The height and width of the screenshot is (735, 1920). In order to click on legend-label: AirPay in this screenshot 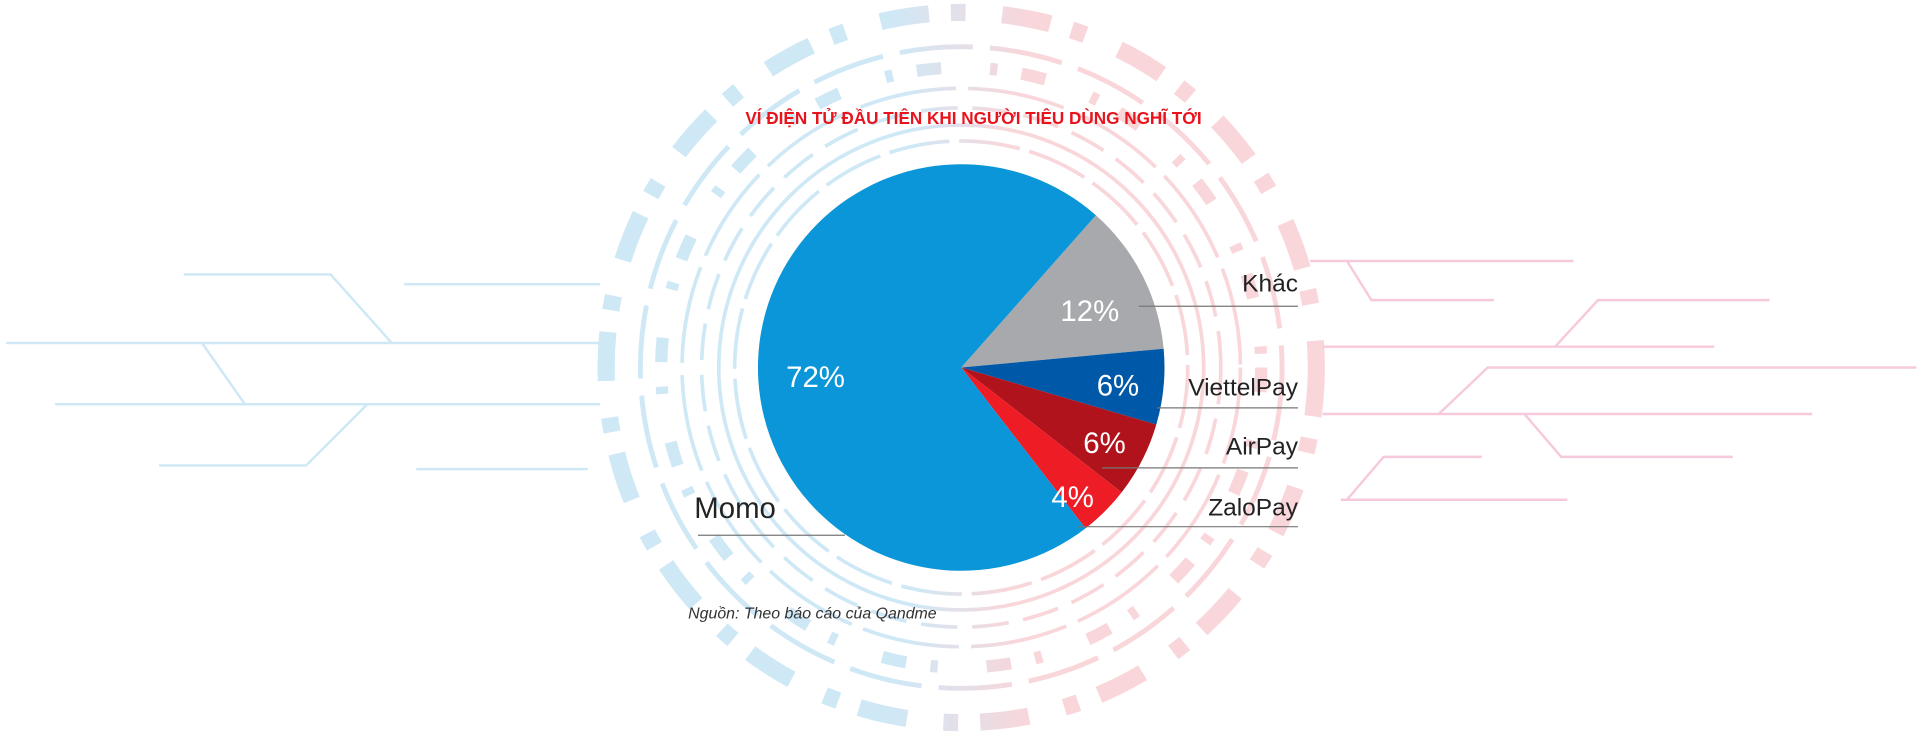, I will do `click(1262, 446)`.